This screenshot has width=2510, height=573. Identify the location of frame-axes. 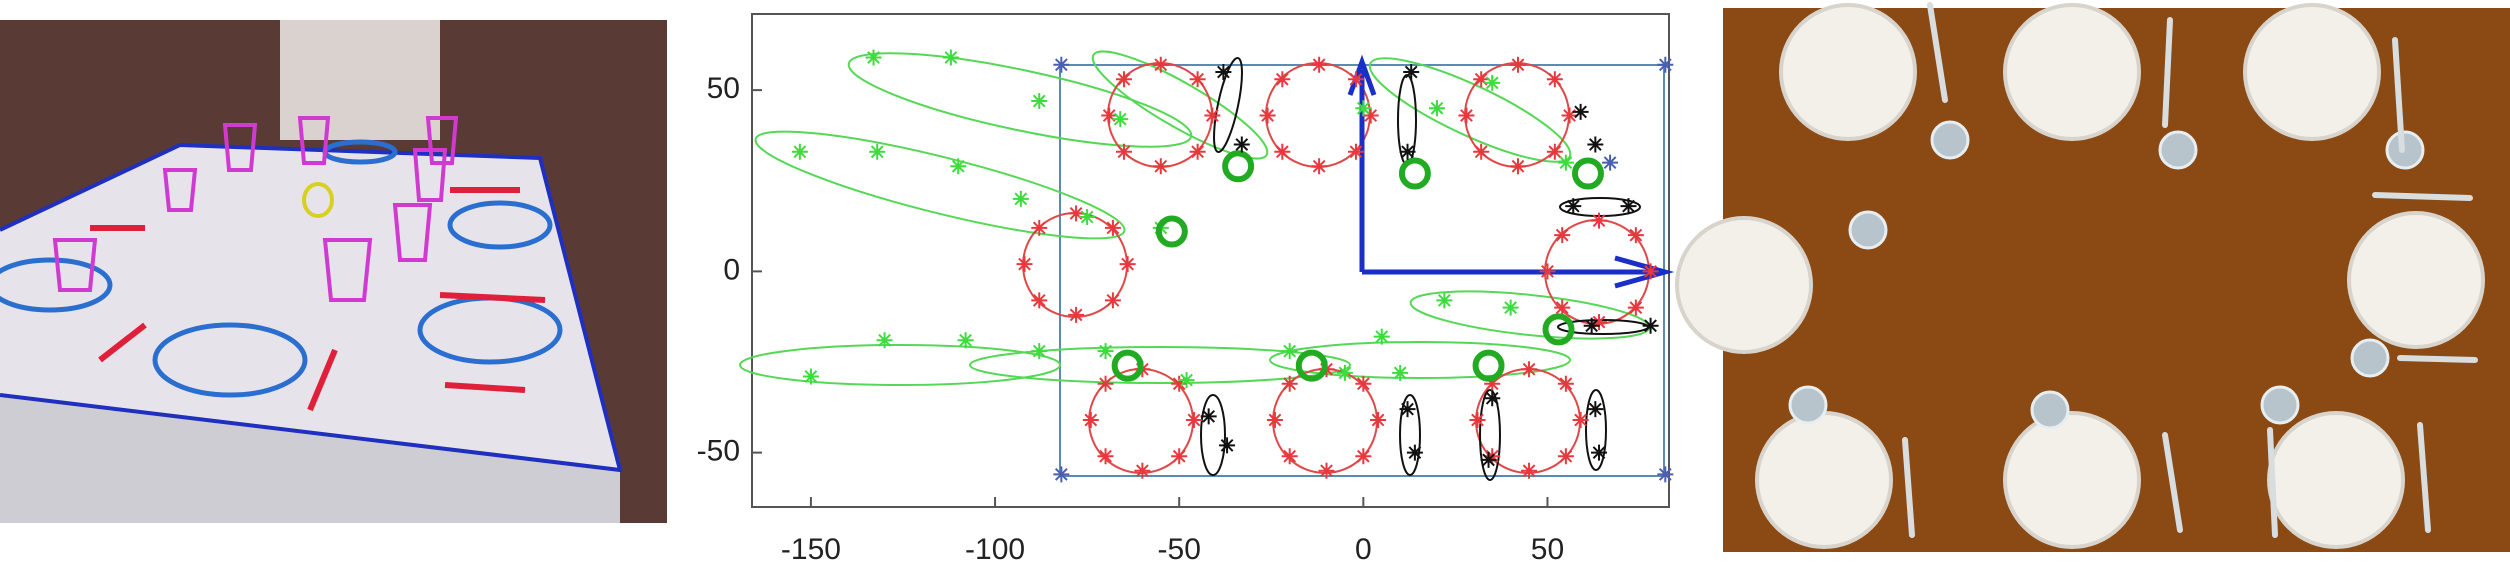
(1511, 171).